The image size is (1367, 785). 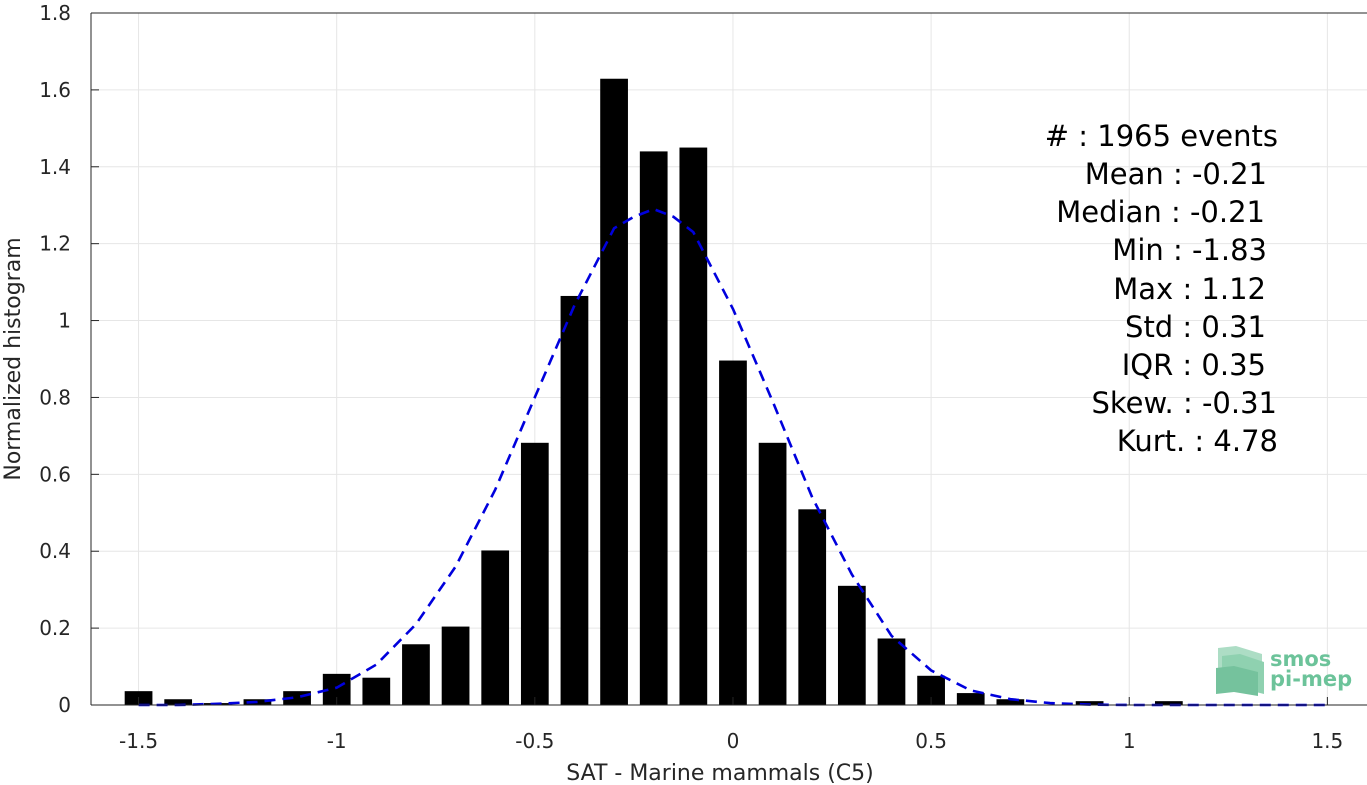 What do you see at coordinates (64, 321) in the screenshot?
I see `y-tick-label: 1` at bounding box center [64, 321].